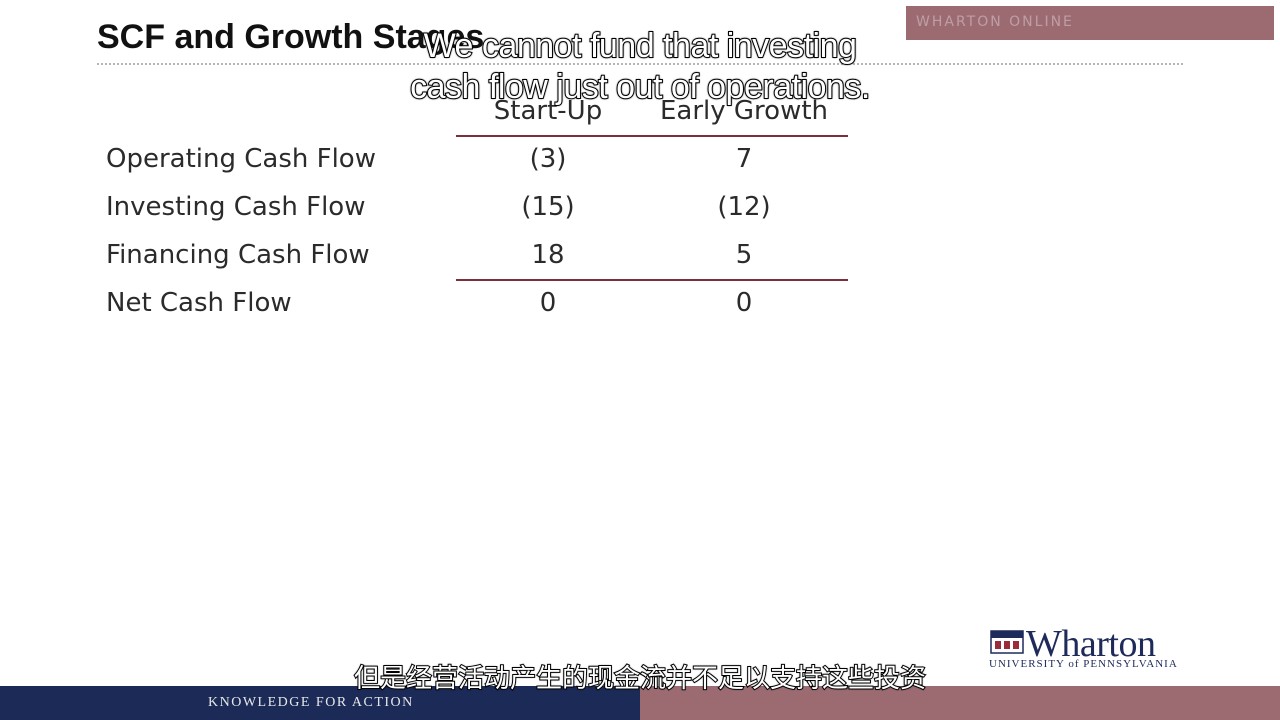 This screenshot has width=1280, height=720. I want to click on row-label-investing: Investing Cash Flow, so click(236, 207).